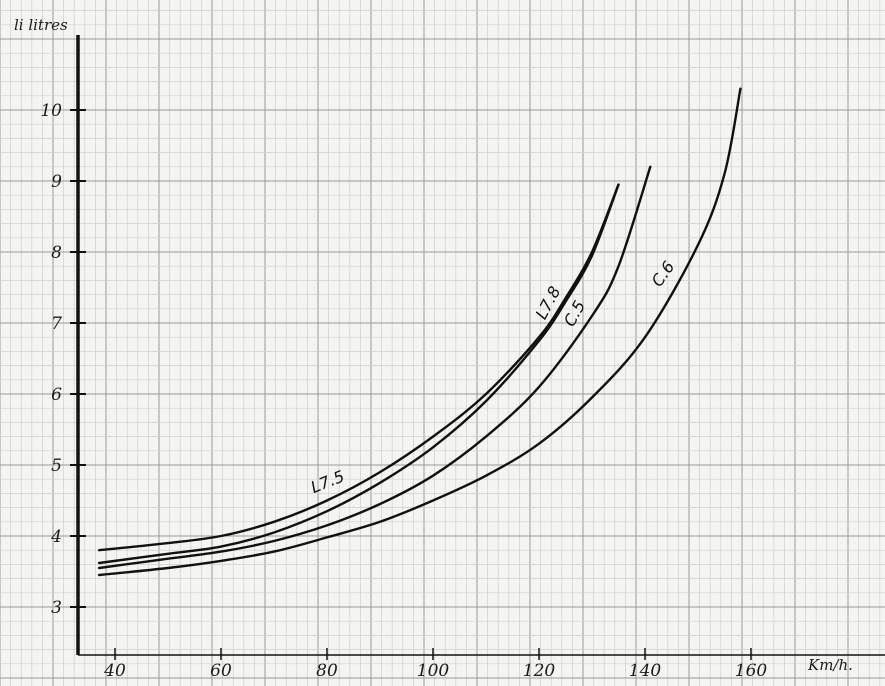 The image size is (885, 686). Describe the element at coordinates (539, 671) in the screenshot. I see `x-tick-label: 120` at that location.